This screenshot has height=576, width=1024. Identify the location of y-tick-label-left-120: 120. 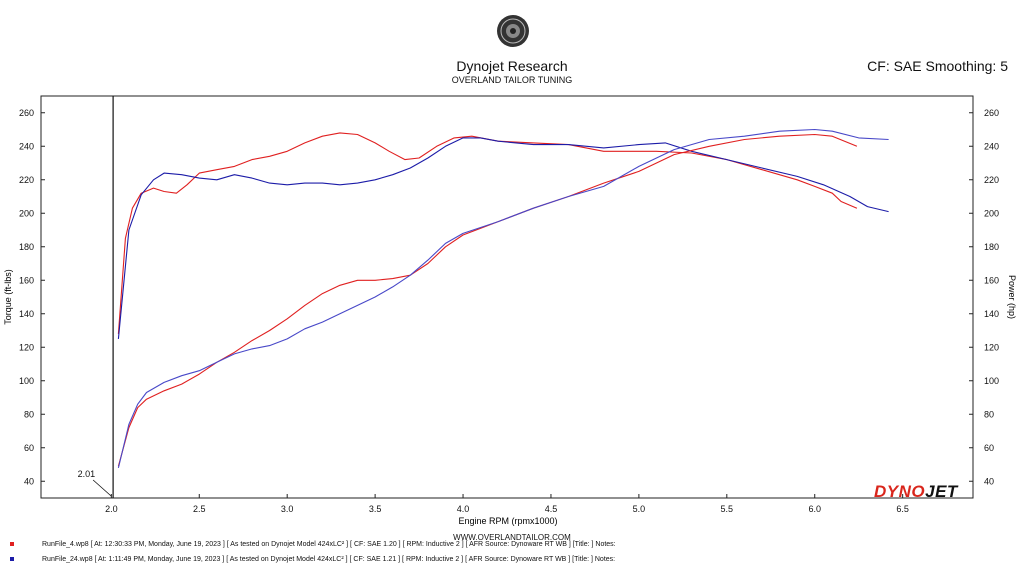
(26, 347).